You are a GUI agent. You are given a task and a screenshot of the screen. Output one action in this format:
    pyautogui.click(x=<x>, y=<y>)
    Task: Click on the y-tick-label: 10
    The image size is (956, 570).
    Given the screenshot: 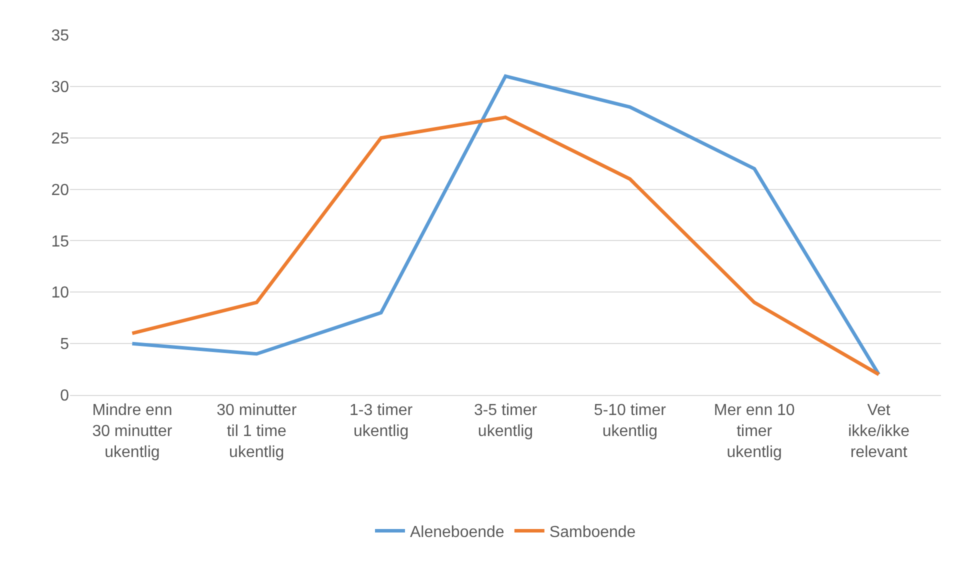 What is the action you would take?
    pyautogui.click(x=60, y=293)
    